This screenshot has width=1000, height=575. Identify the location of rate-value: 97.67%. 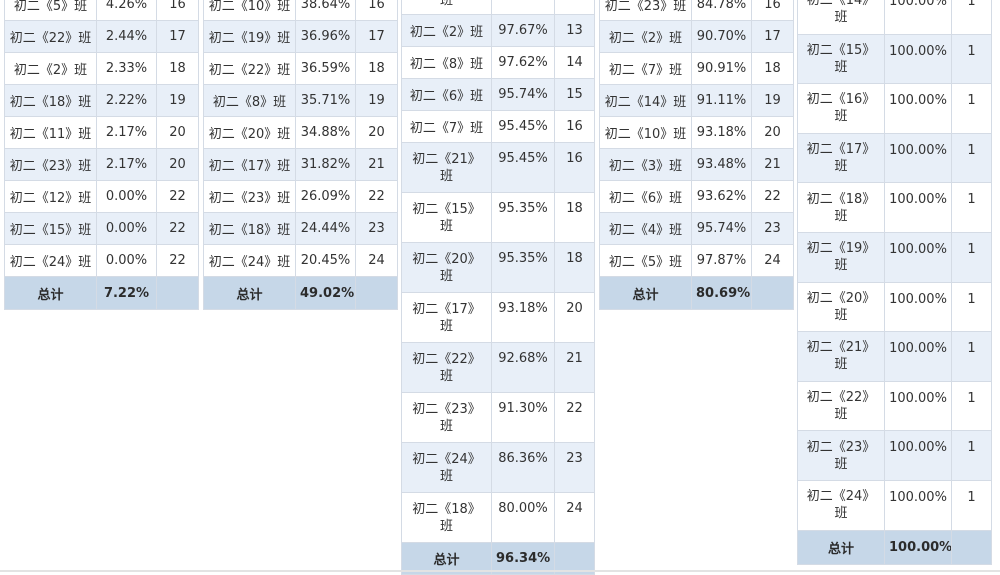
(523, 30).